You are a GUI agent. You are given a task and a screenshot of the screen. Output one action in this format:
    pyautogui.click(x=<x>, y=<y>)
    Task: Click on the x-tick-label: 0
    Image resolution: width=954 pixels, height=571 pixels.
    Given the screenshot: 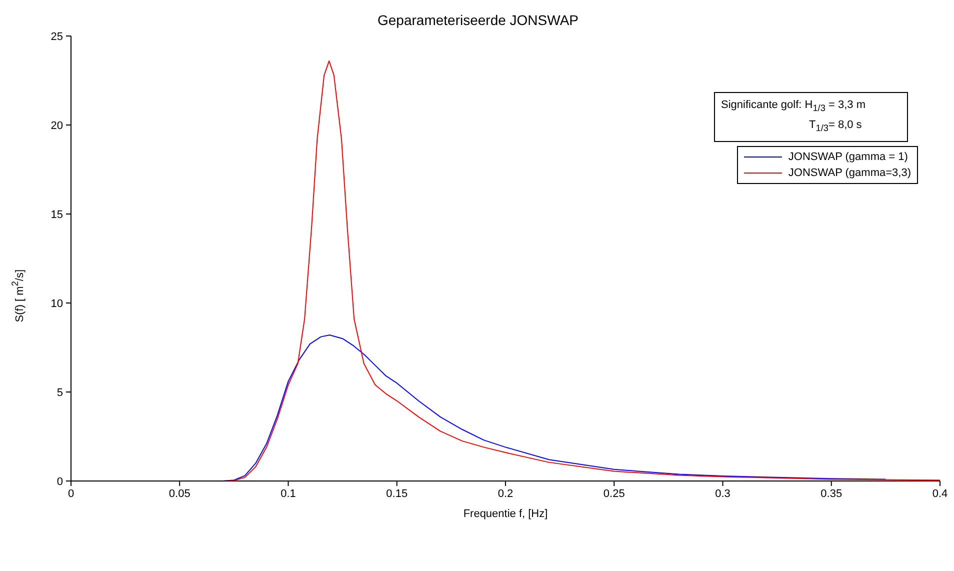 What is the action you would take?
    pyautogui.click(x=71, y=494)
    